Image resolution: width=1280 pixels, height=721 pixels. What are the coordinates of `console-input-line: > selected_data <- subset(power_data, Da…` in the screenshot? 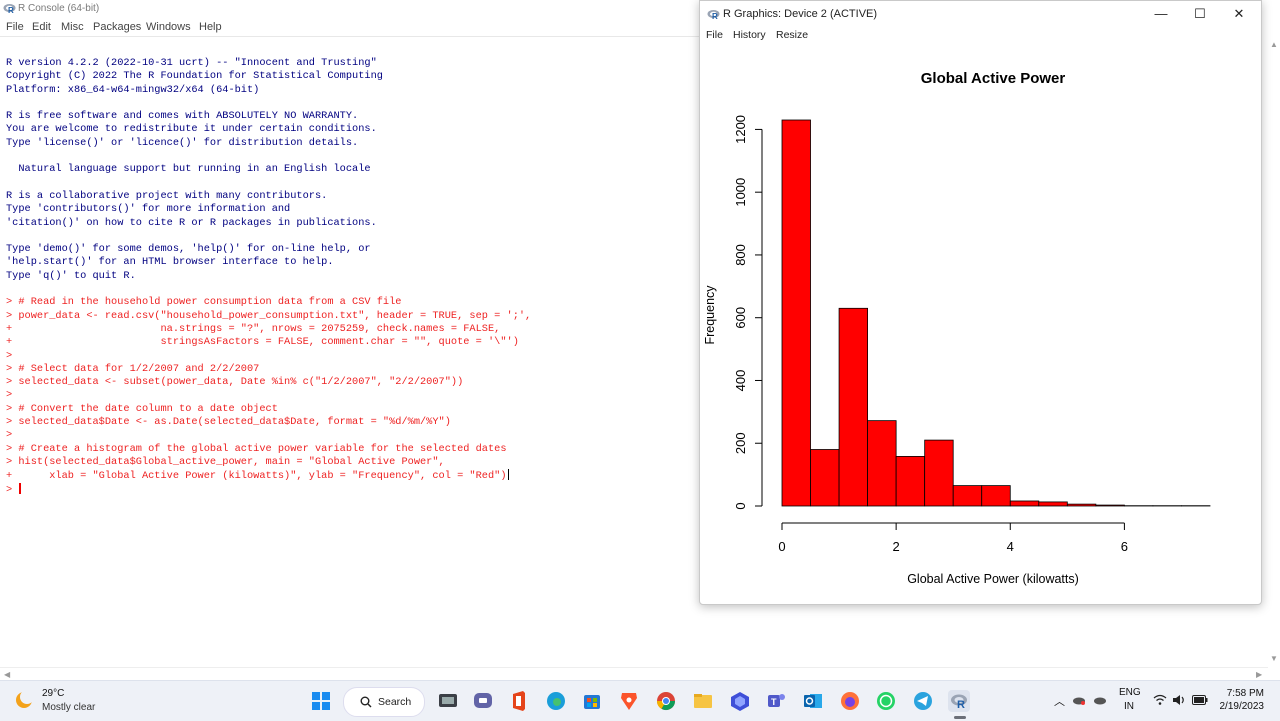 It's located at (351, 382).